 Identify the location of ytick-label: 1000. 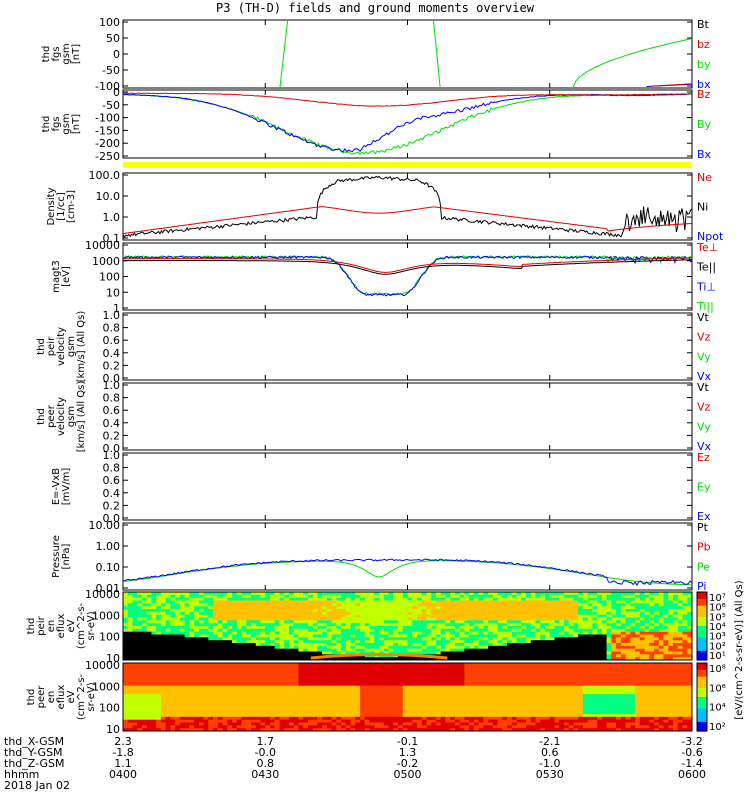
(106, 686).